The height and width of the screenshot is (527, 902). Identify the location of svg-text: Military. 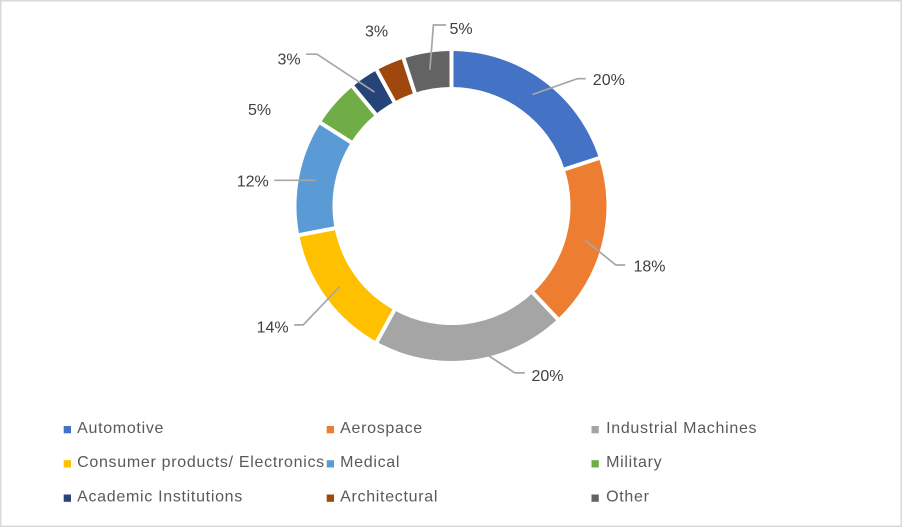
(634, 462).